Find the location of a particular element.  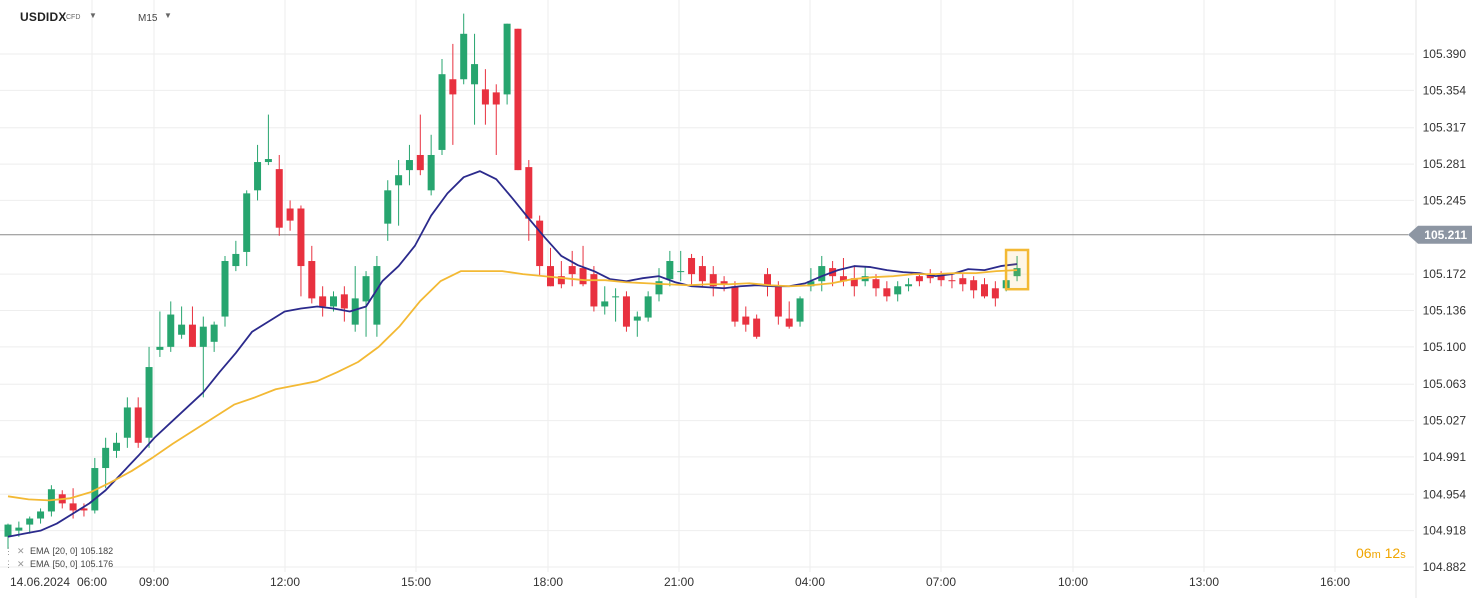

y-tick-label: 105.354 is located at coordinates (1445, 90).